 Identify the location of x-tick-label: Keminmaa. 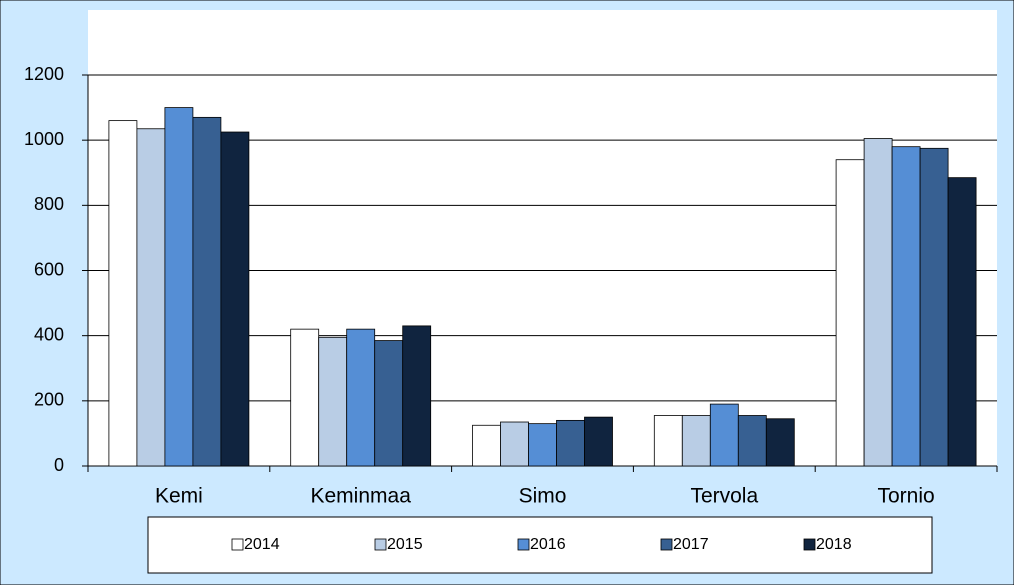
(361, 496).